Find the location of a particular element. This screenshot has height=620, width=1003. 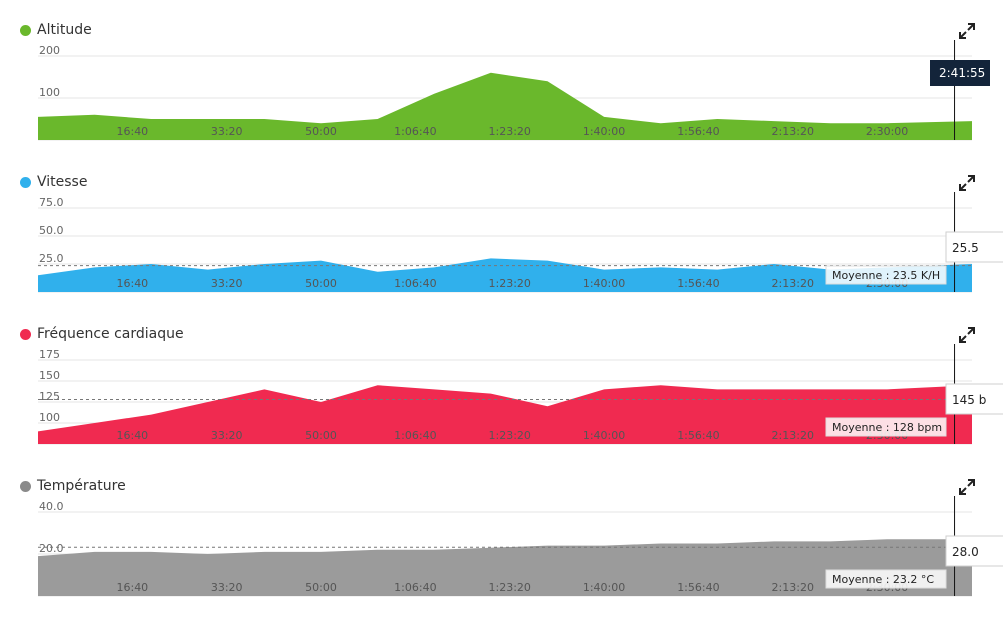

y-tick-label: 75.0 is located at coordinates (51, 202).